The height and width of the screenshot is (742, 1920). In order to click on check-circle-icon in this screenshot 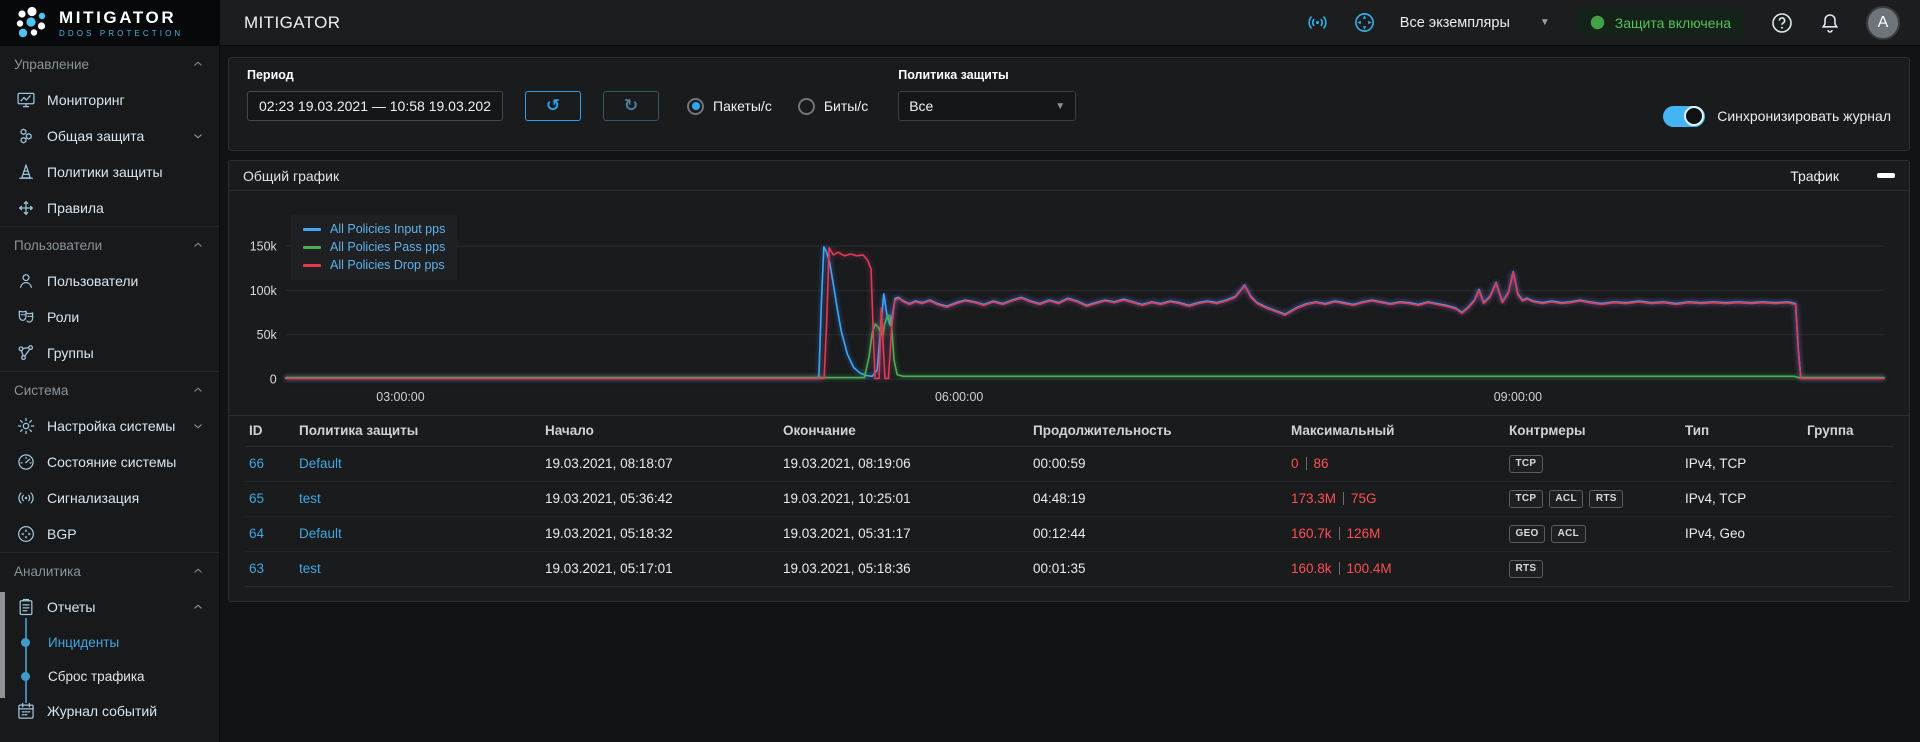, I will do `click(1597, 22)`.